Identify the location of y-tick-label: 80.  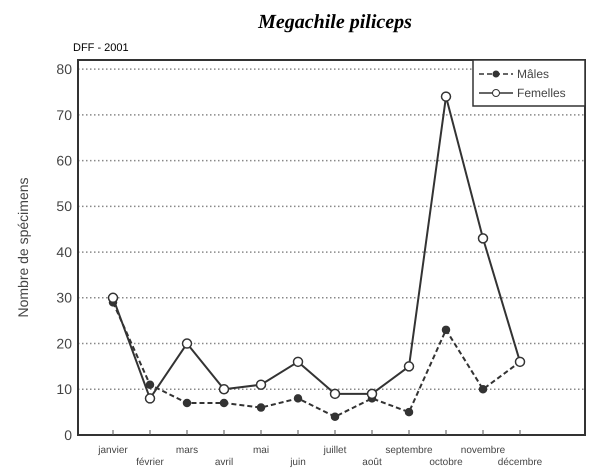
(64, 69).